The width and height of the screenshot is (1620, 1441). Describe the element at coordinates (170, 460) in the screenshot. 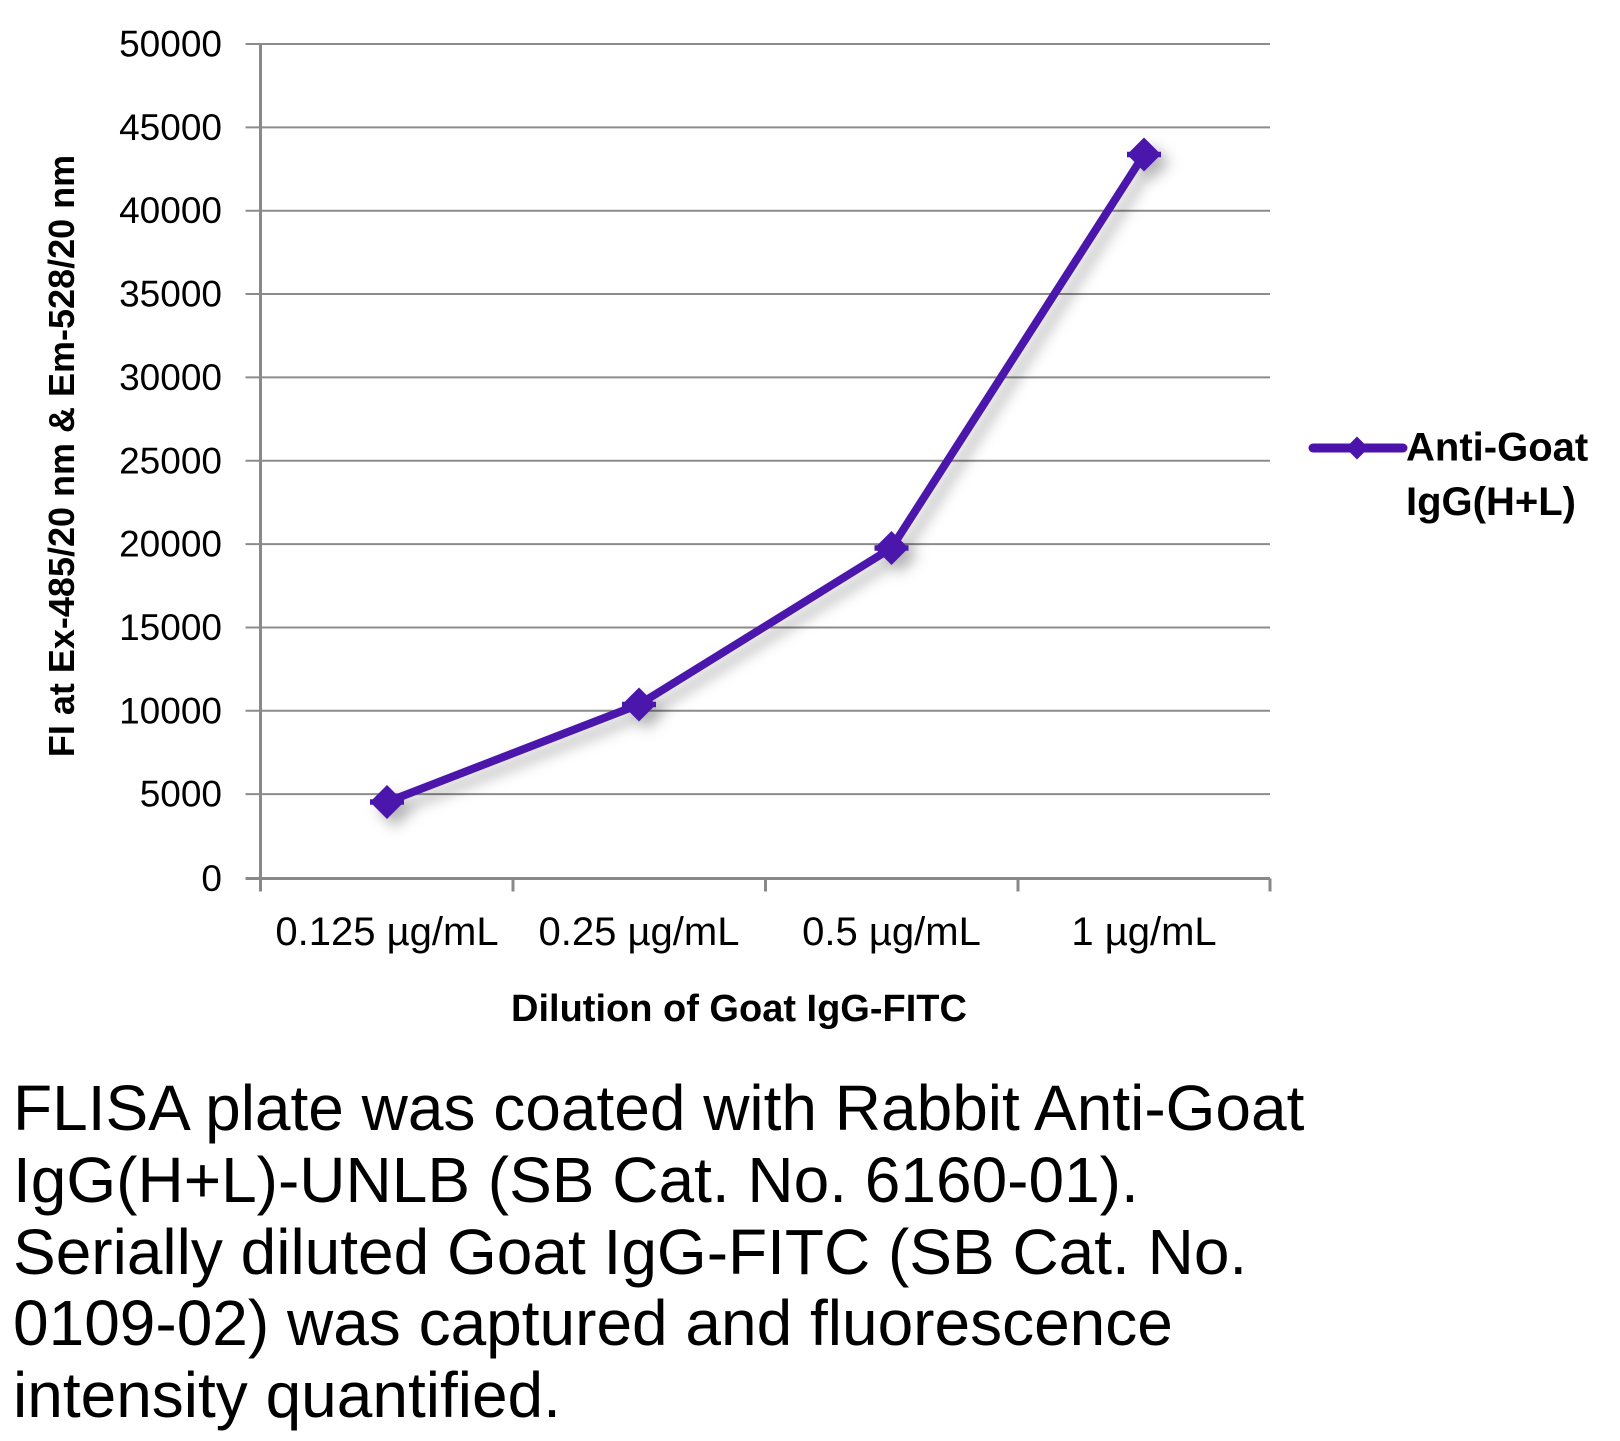

I see `svg-text: 25000` at that location.